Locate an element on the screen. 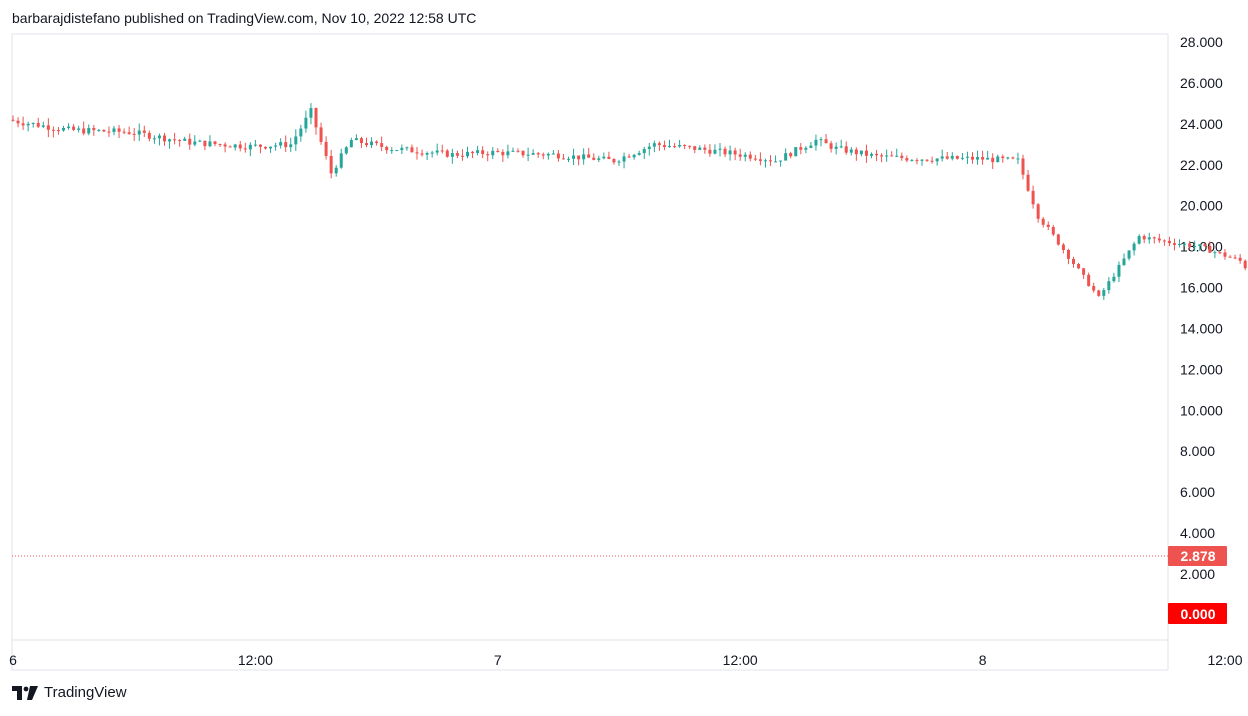 The width and height of the screenshot is (1248, 716). x-tick-label: 7 is located at coordinates (498, 660).